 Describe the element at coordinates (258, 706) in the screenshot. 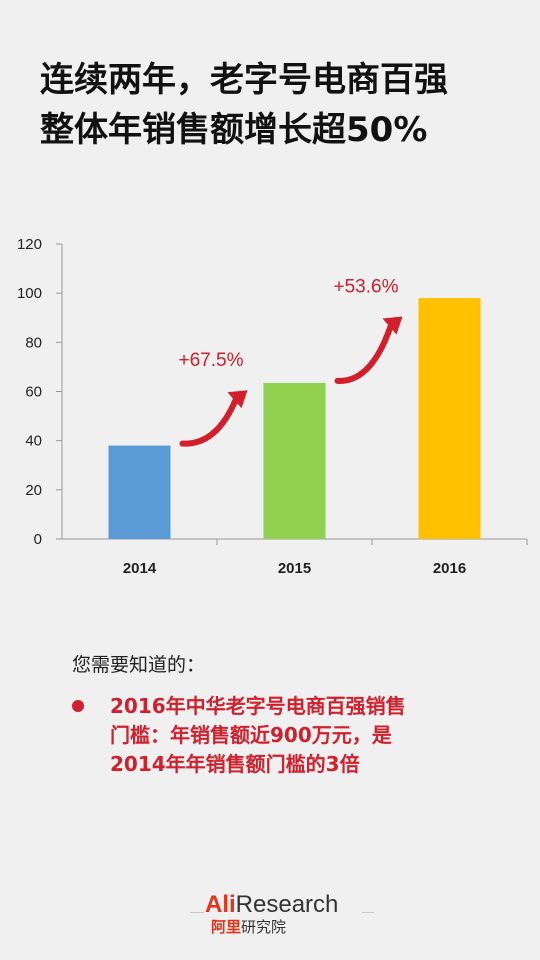

I see `bullet-line-1: 2016年中华老字号电商百强销售` at that location.